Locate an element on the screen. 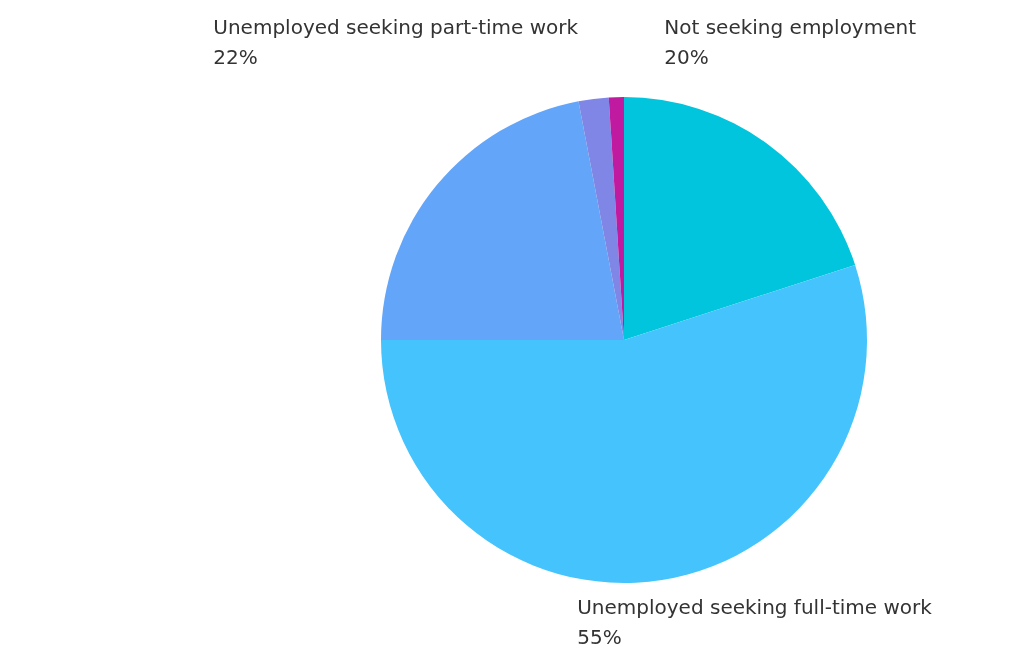 This screenshot has height=670, width=1026. slice-label: Unemployed seeking full-time work is located at coordinates (755, 607).